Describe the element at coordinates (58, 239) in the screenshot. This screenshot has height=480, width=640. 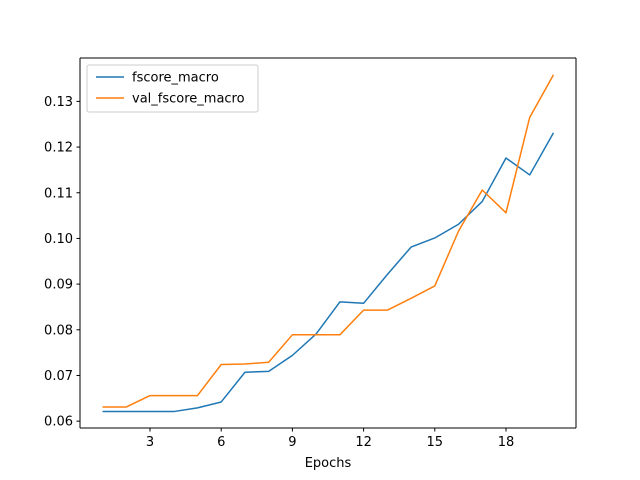
I see `y-tick-label: 0.10` at that location.